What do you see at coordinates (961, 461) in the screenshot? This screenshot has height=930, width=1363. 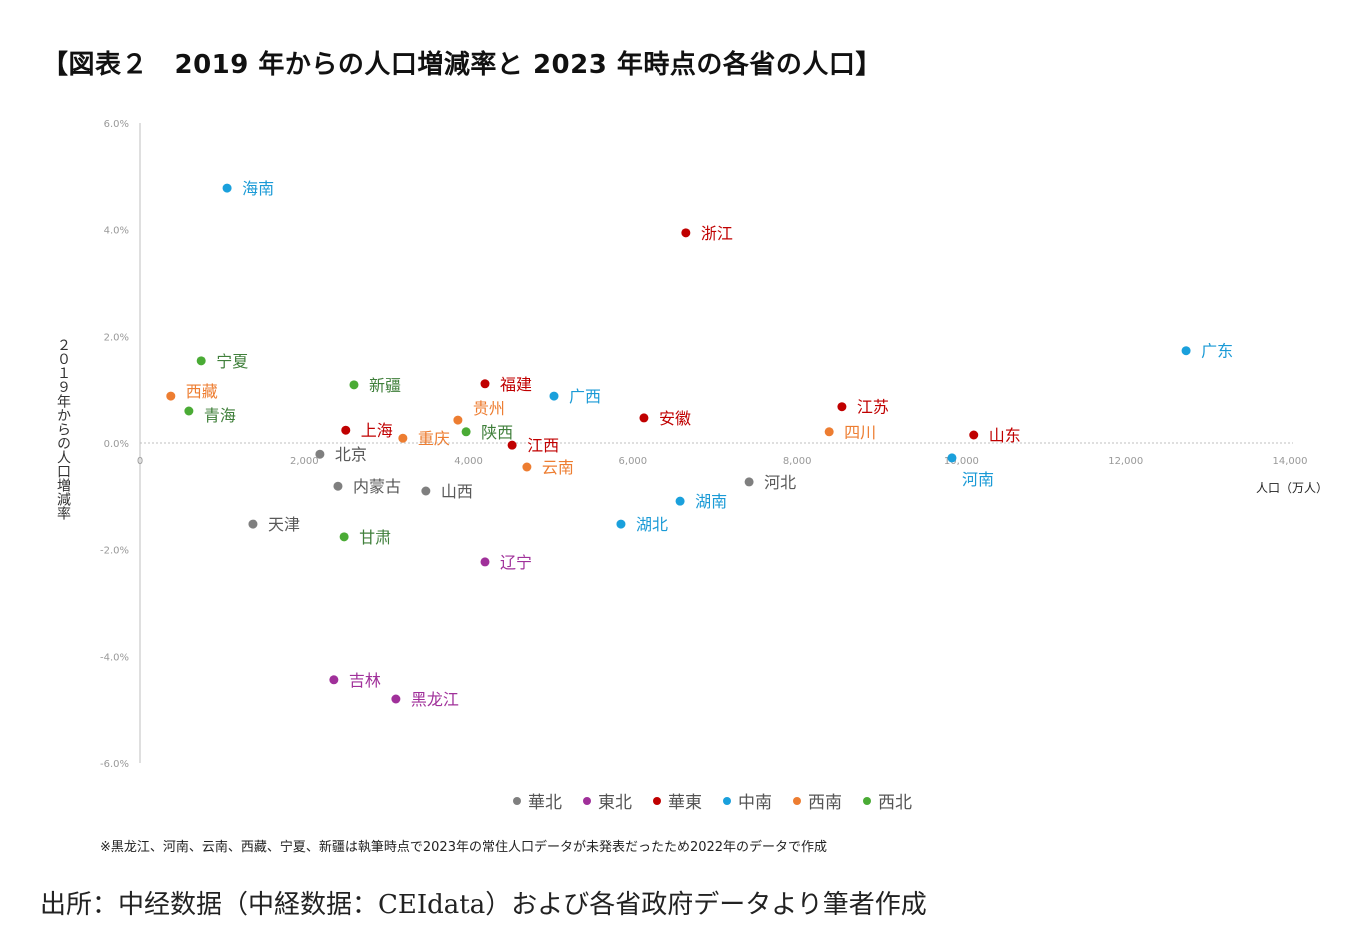 I see `x-tick-label: 10,000` at bounding box center [961, 461].